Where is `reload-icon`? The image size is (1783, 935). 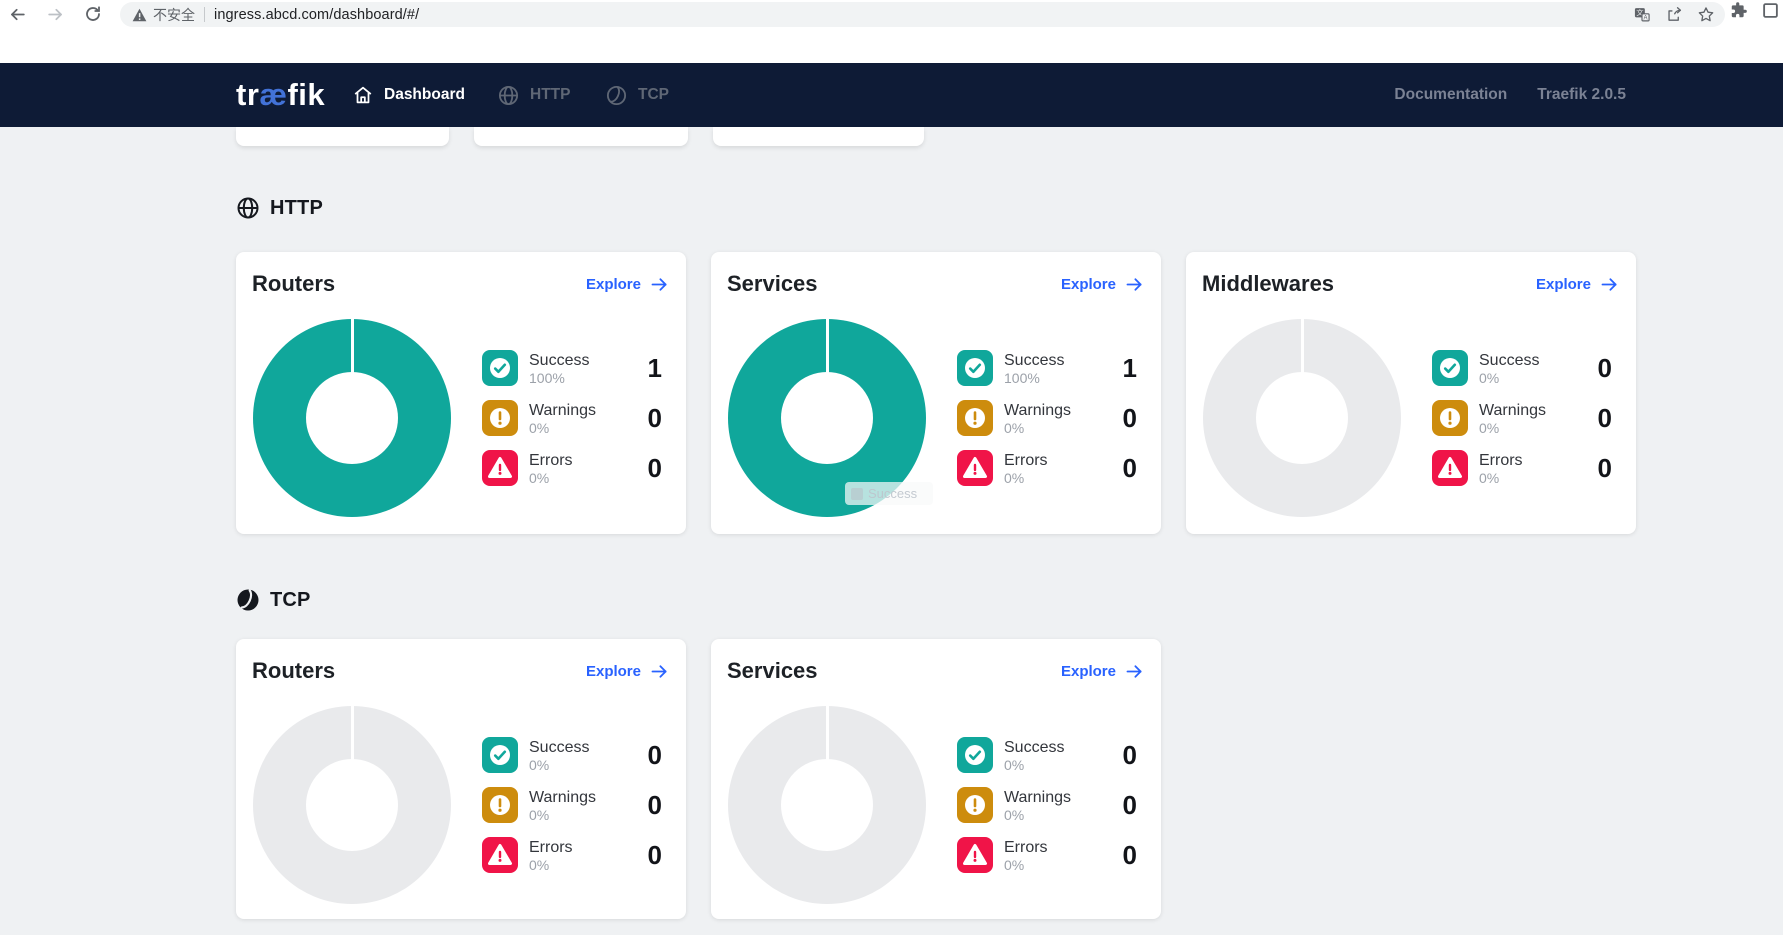
reload-icon is located at coordinates (93, 13).